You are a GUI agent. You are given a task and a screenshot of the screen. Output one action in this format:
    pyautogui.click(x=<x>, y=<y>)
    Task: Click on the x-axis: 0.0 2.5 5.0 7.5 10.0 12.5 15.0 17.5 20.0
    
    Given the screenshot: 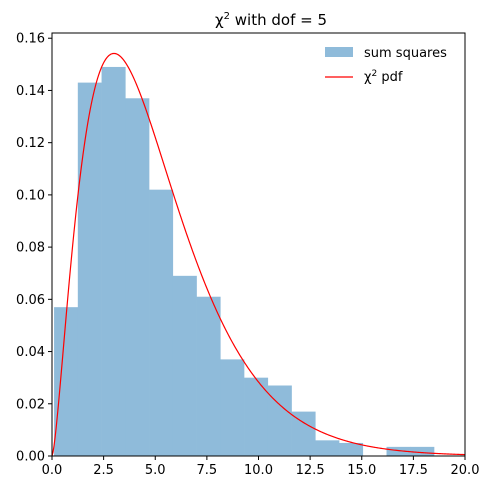 What is the action you would take?
    pyautogui.click(x=261, y=467)
    